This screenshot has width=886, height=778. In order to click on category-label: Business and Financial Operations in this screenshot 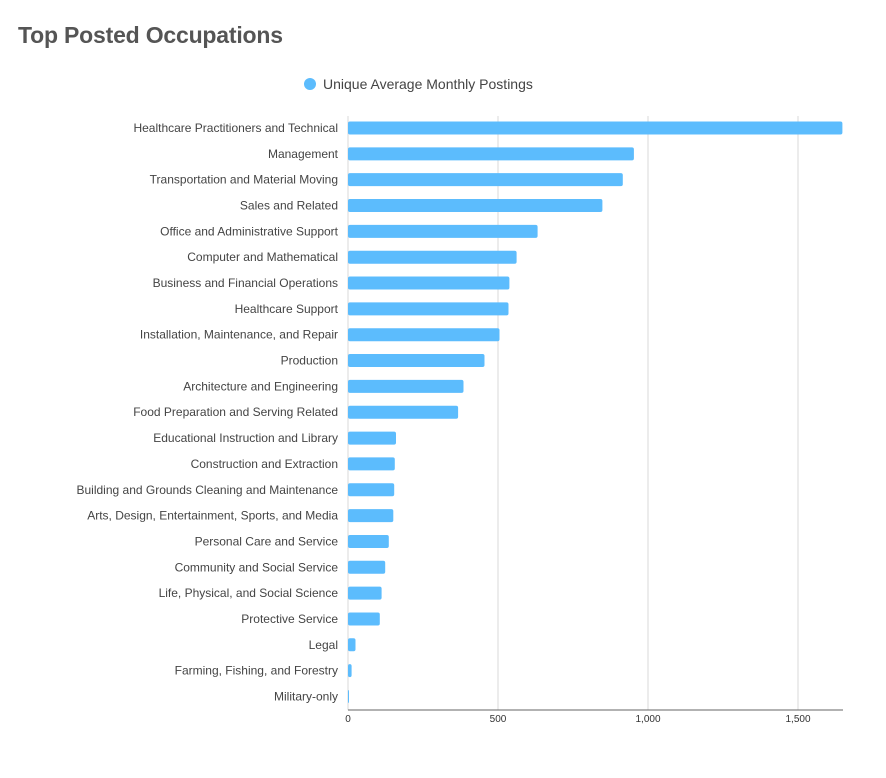, I will do `click(245, 283)`.